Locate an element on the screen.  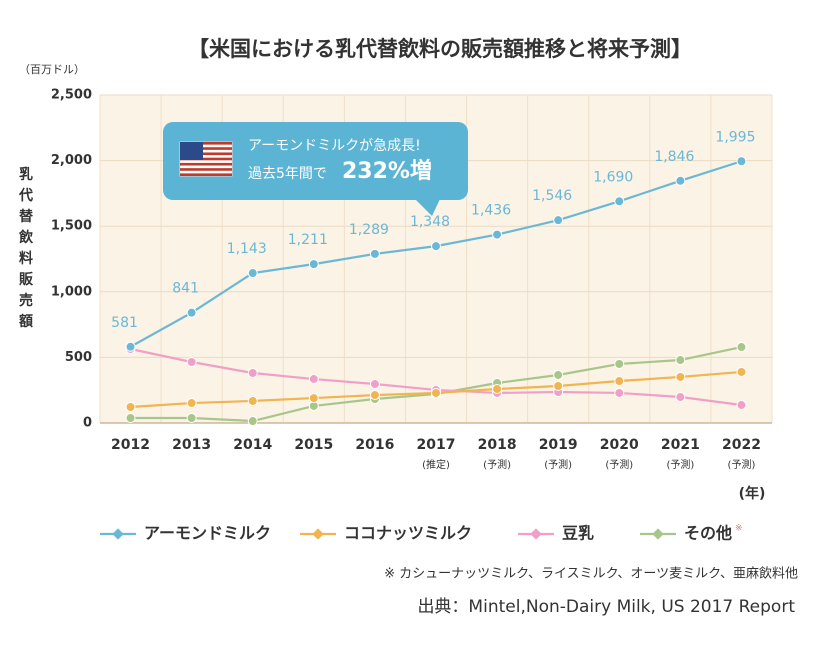
x-tick-note: (推定) is located at coordinates (436, 464).